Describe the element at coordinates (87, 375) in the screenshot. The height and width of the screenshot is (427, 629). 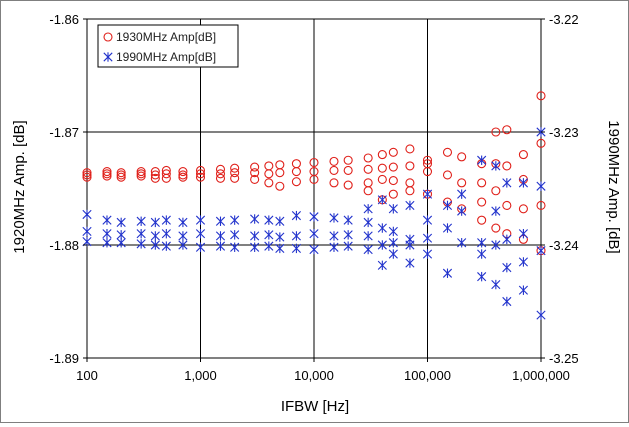
I see `x-tick-label: 100` at that location.